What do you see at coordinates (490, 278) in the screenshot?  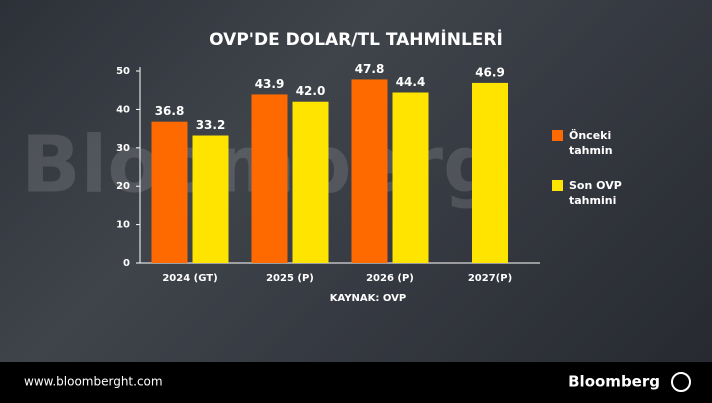 I see `x-tick-label: 2027(P)` at bounding box center [490, 278].